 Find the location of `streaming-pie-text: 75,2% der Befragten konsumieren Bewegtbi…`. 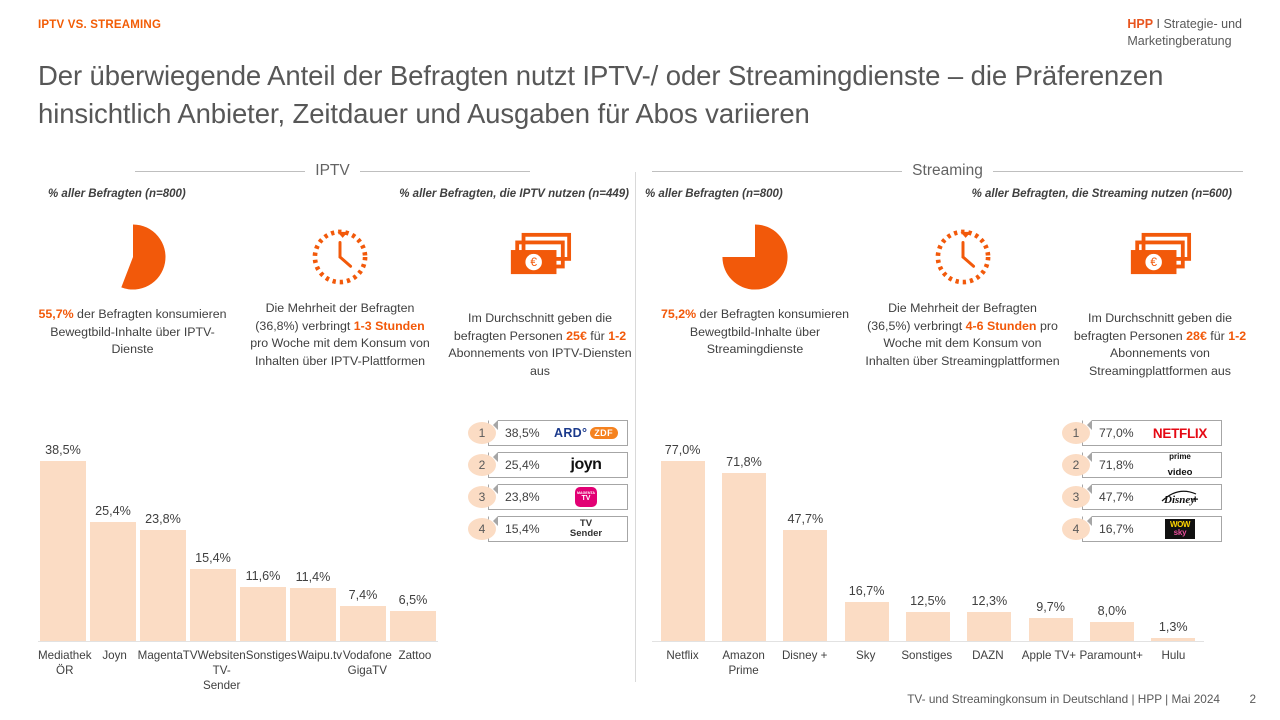

streaming-pie-text: 75,2% der Befragten konsumieren Bewegtbi… is located at coordinates (755, 332).